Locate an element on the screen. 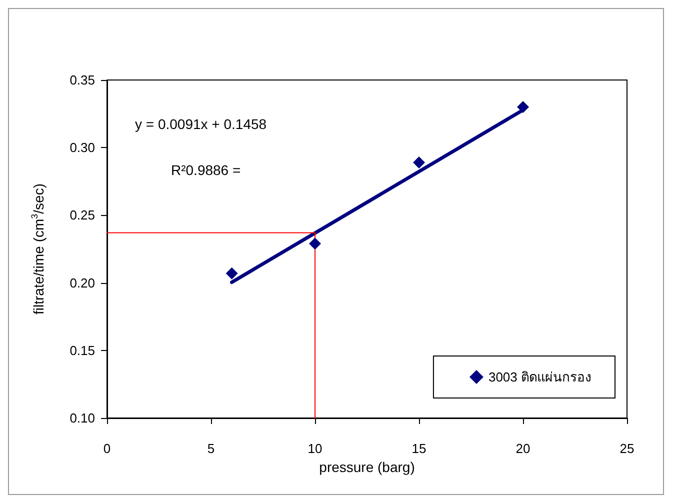  y-tick-label: 0.25 is located at coordinates (82, 215).